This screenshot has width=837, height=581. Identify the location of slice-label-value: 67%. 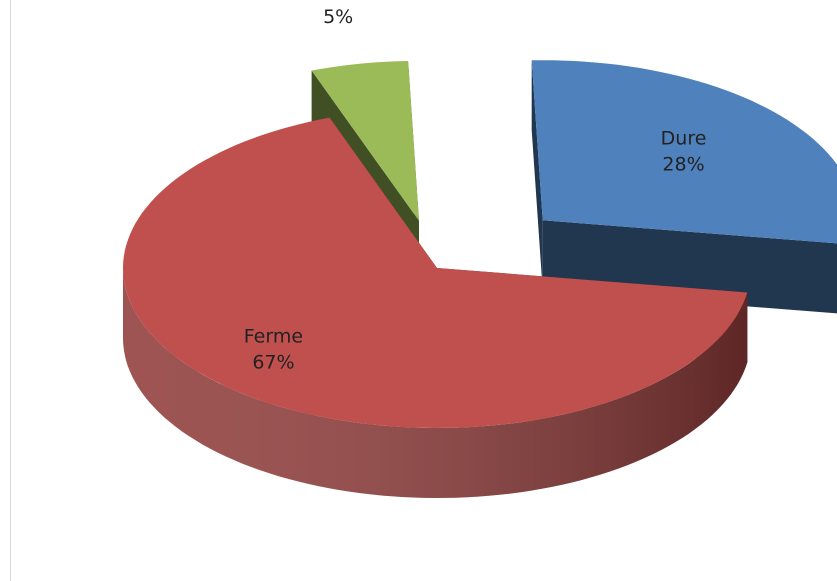
(273, 363).